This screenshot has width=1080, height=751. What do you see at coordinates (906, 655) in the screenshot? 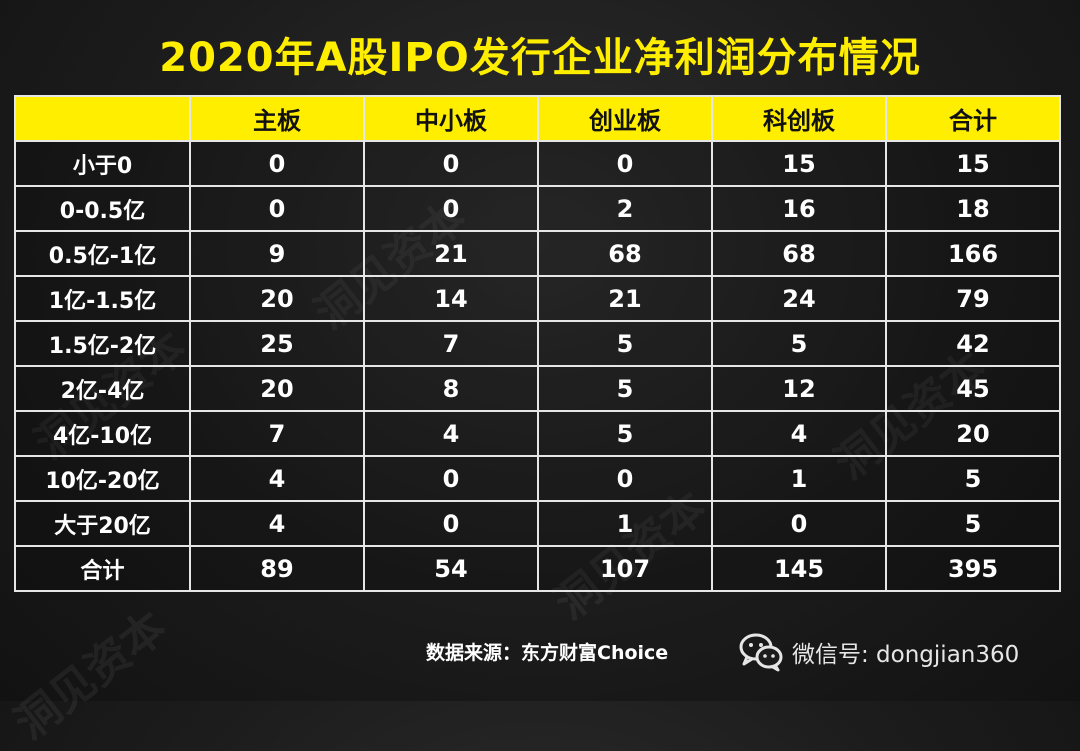
I see `wechat-label: 微信号: dongjian360` at bounding box center [906, 655].